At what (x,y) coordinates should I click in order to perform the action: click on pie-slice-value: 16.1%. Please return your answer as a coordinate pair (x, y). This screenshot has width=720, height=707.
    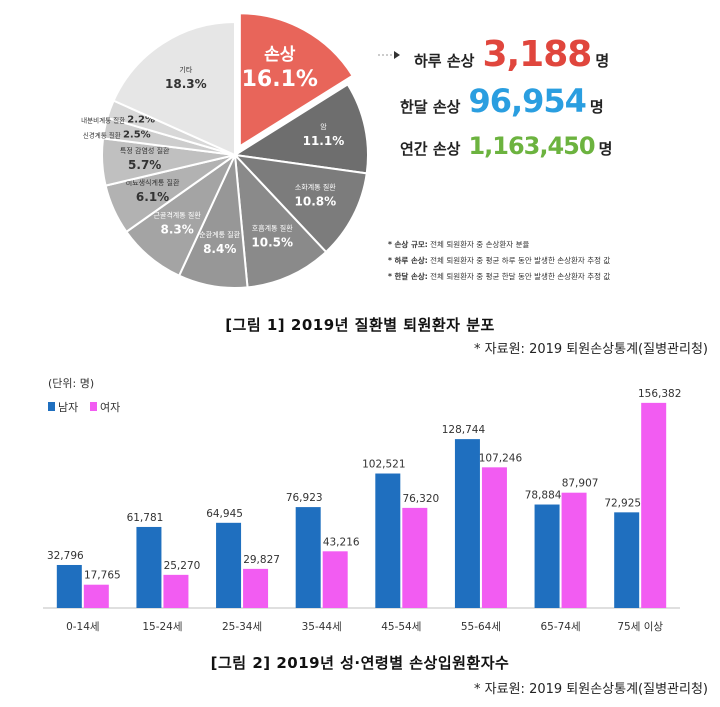
    Looking at the image, I should click on (280, 79).